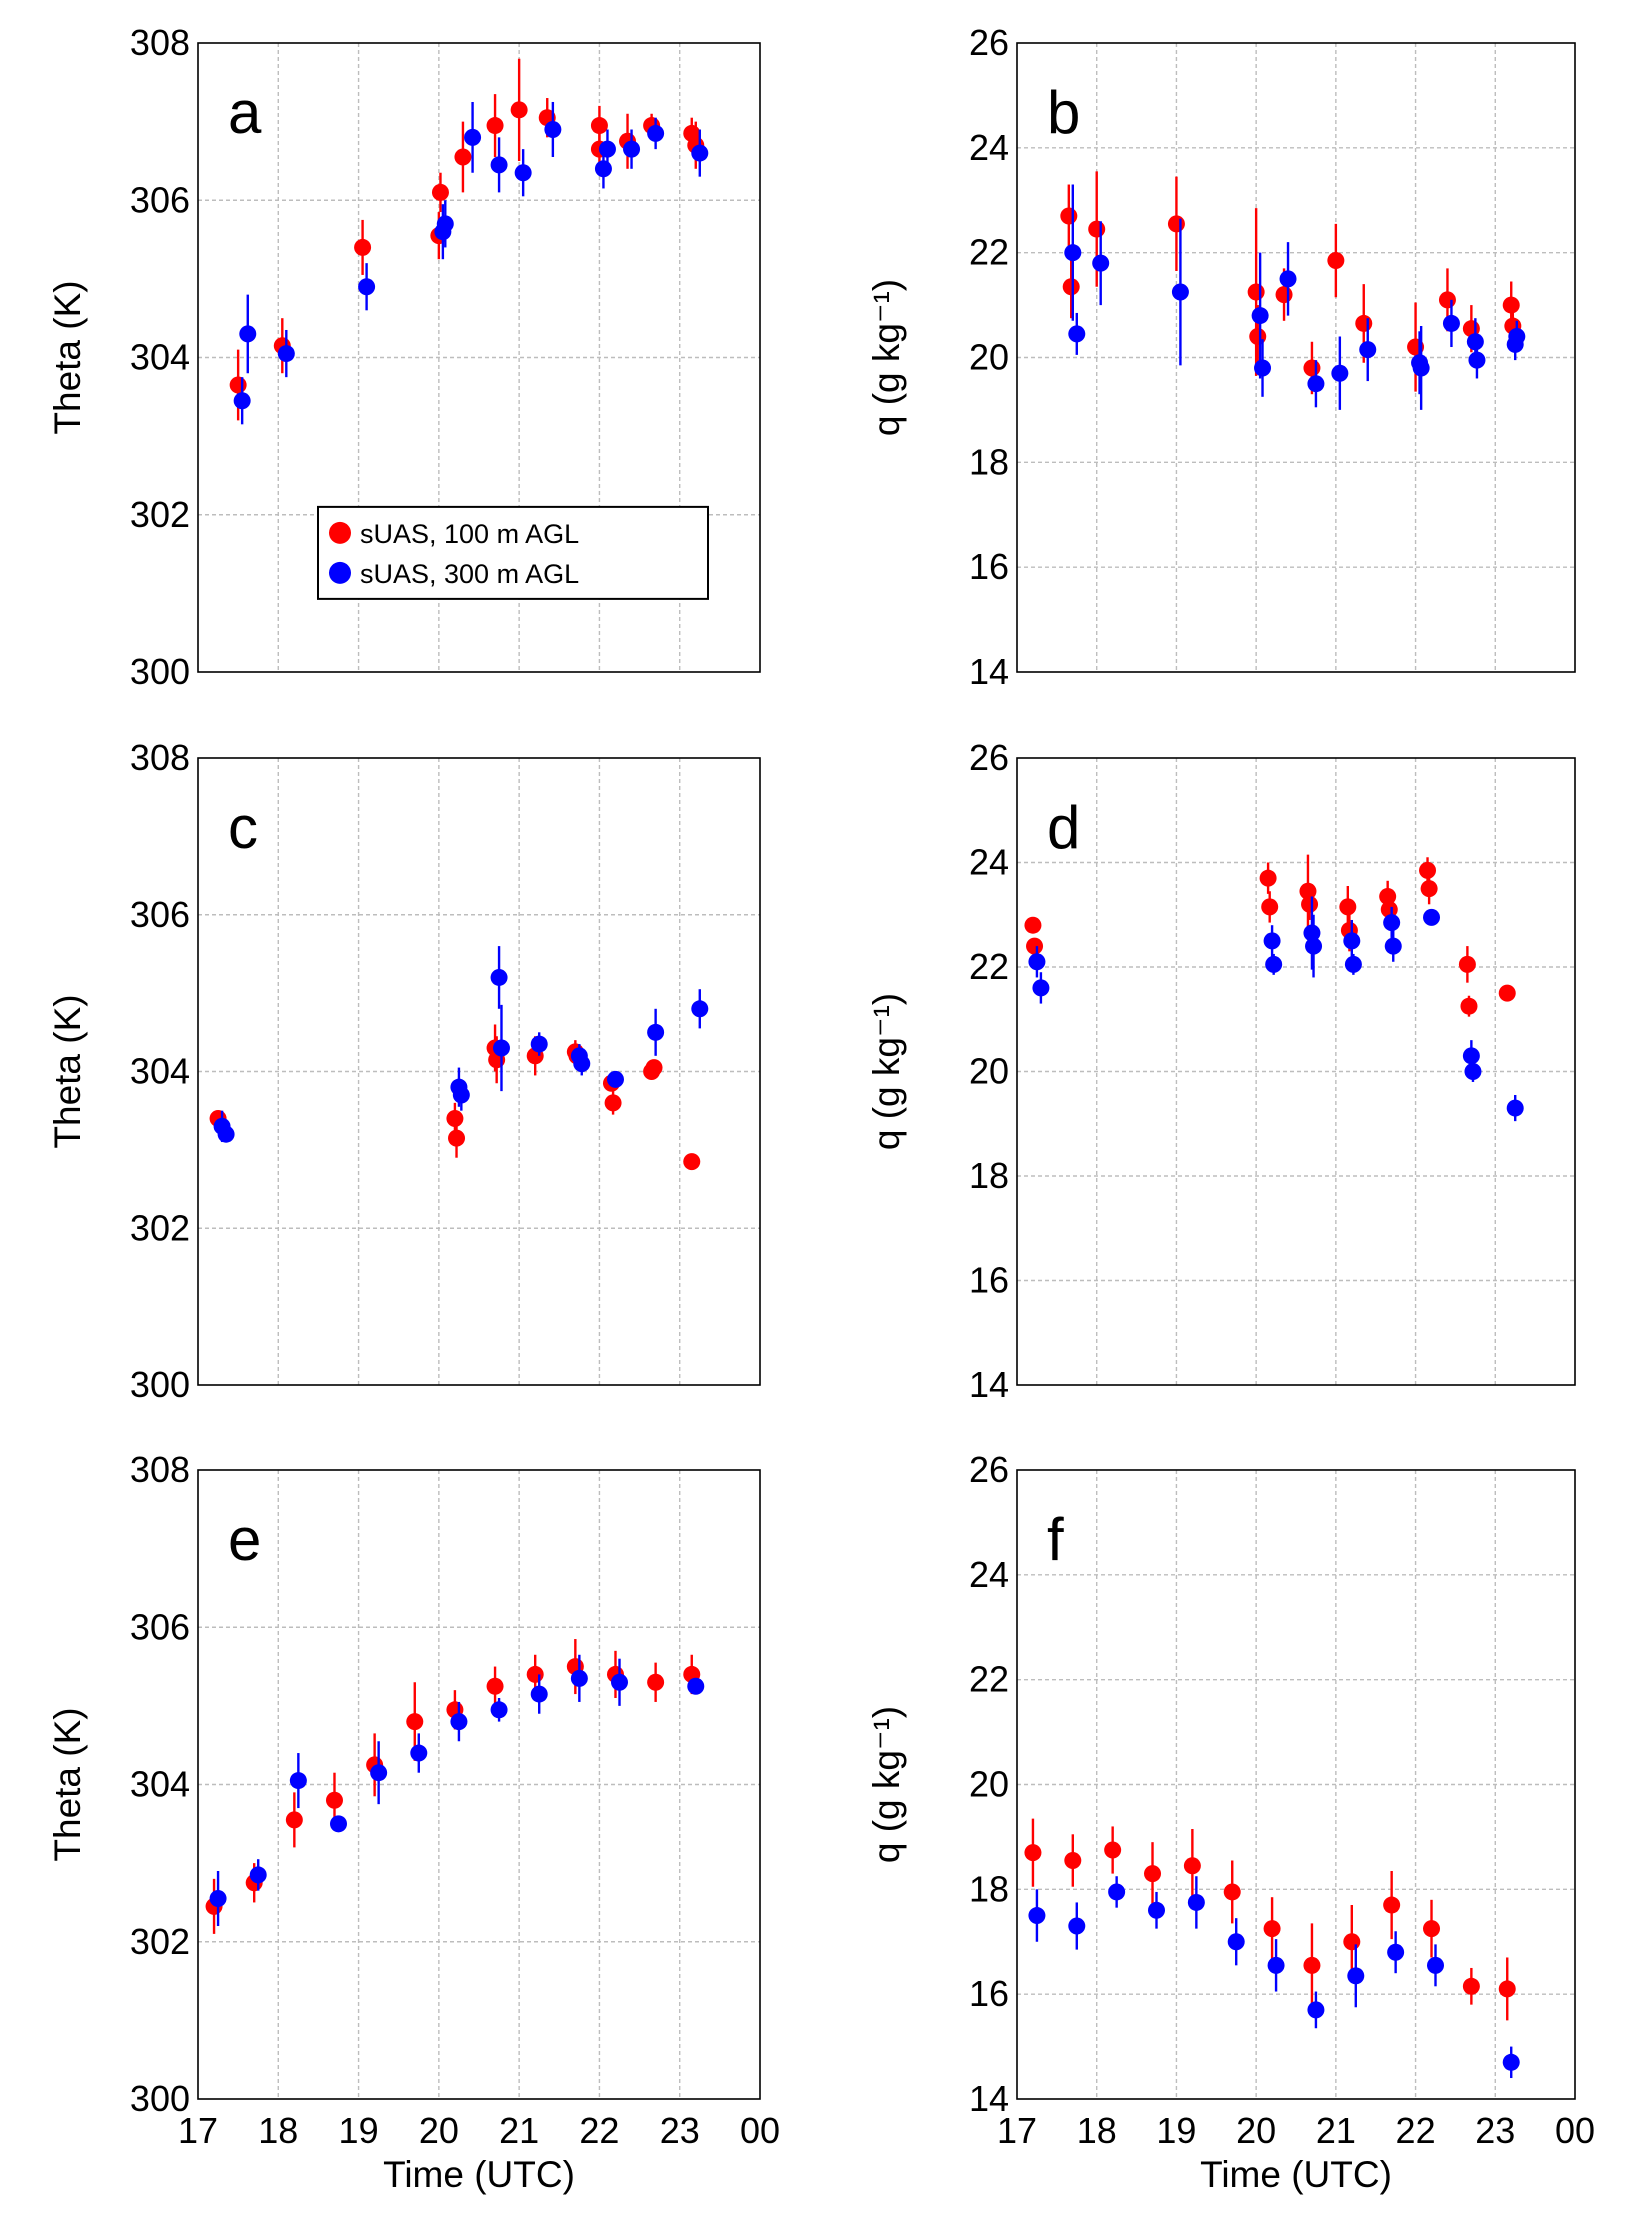 This screenshot has height=2216, width=1641. Describe the element at coordinates (1097, 2130) in the screenshot. I see `x-tick-label: 18` at that location.